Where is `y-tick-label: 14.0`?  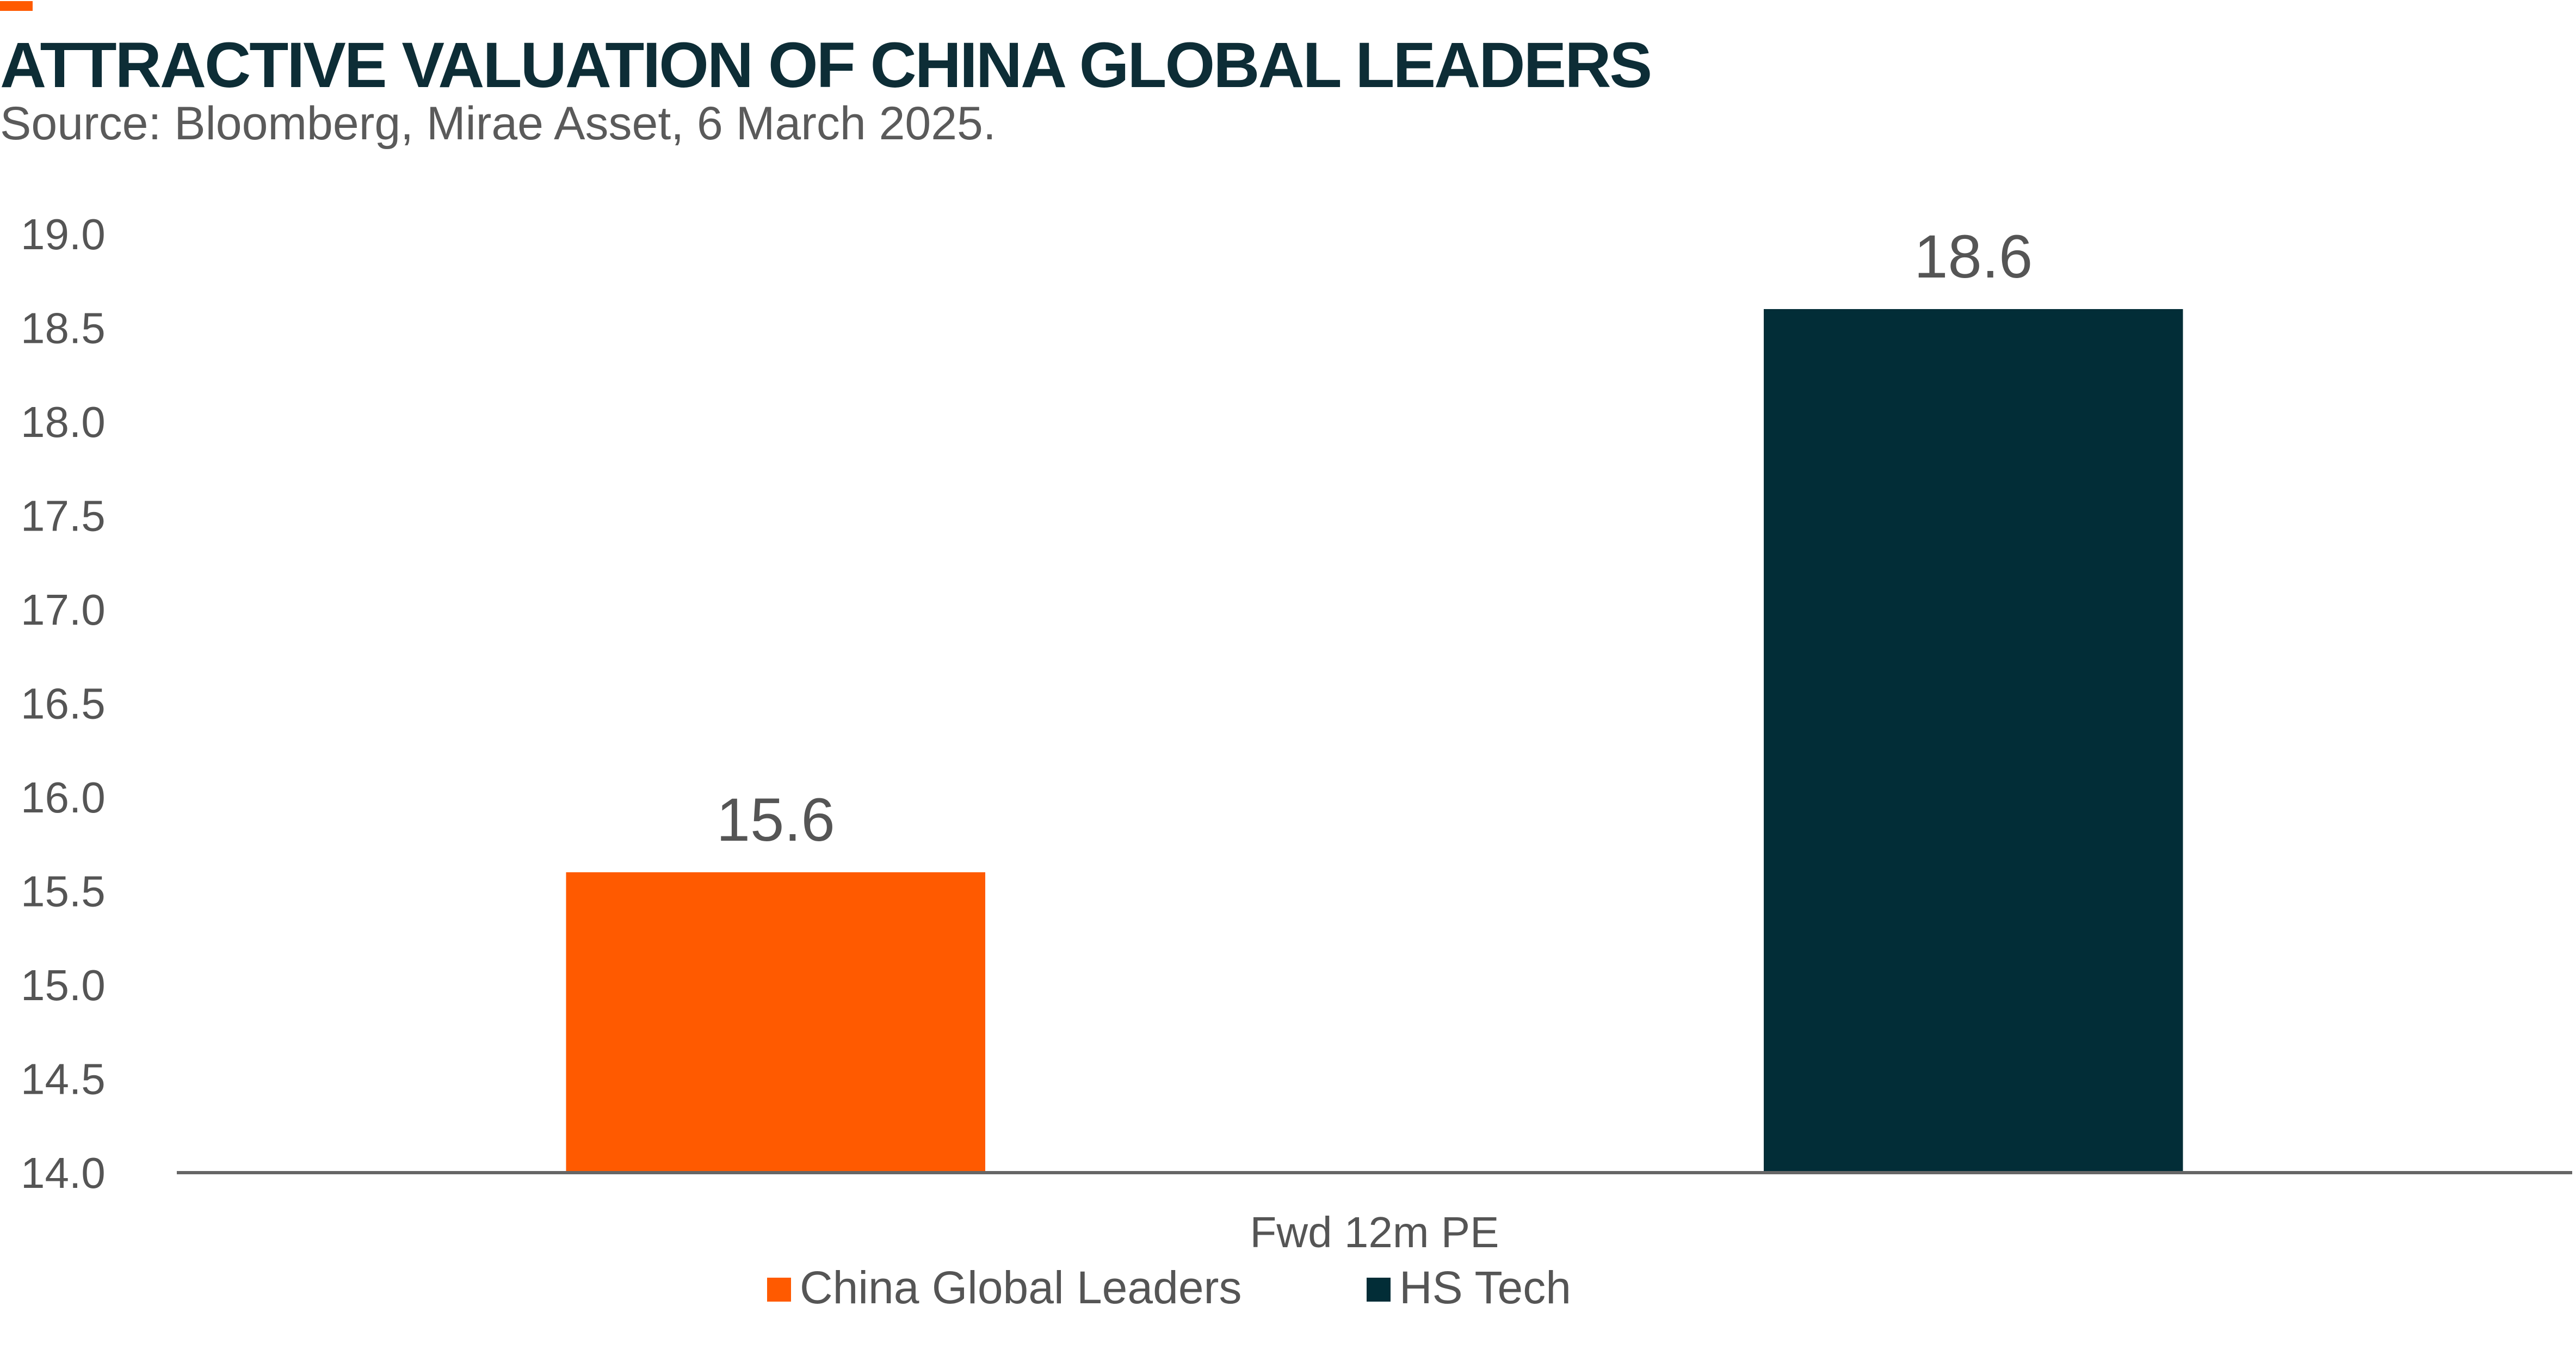
y-tick-label: 14.0 is located at coordinates (64, 1173).